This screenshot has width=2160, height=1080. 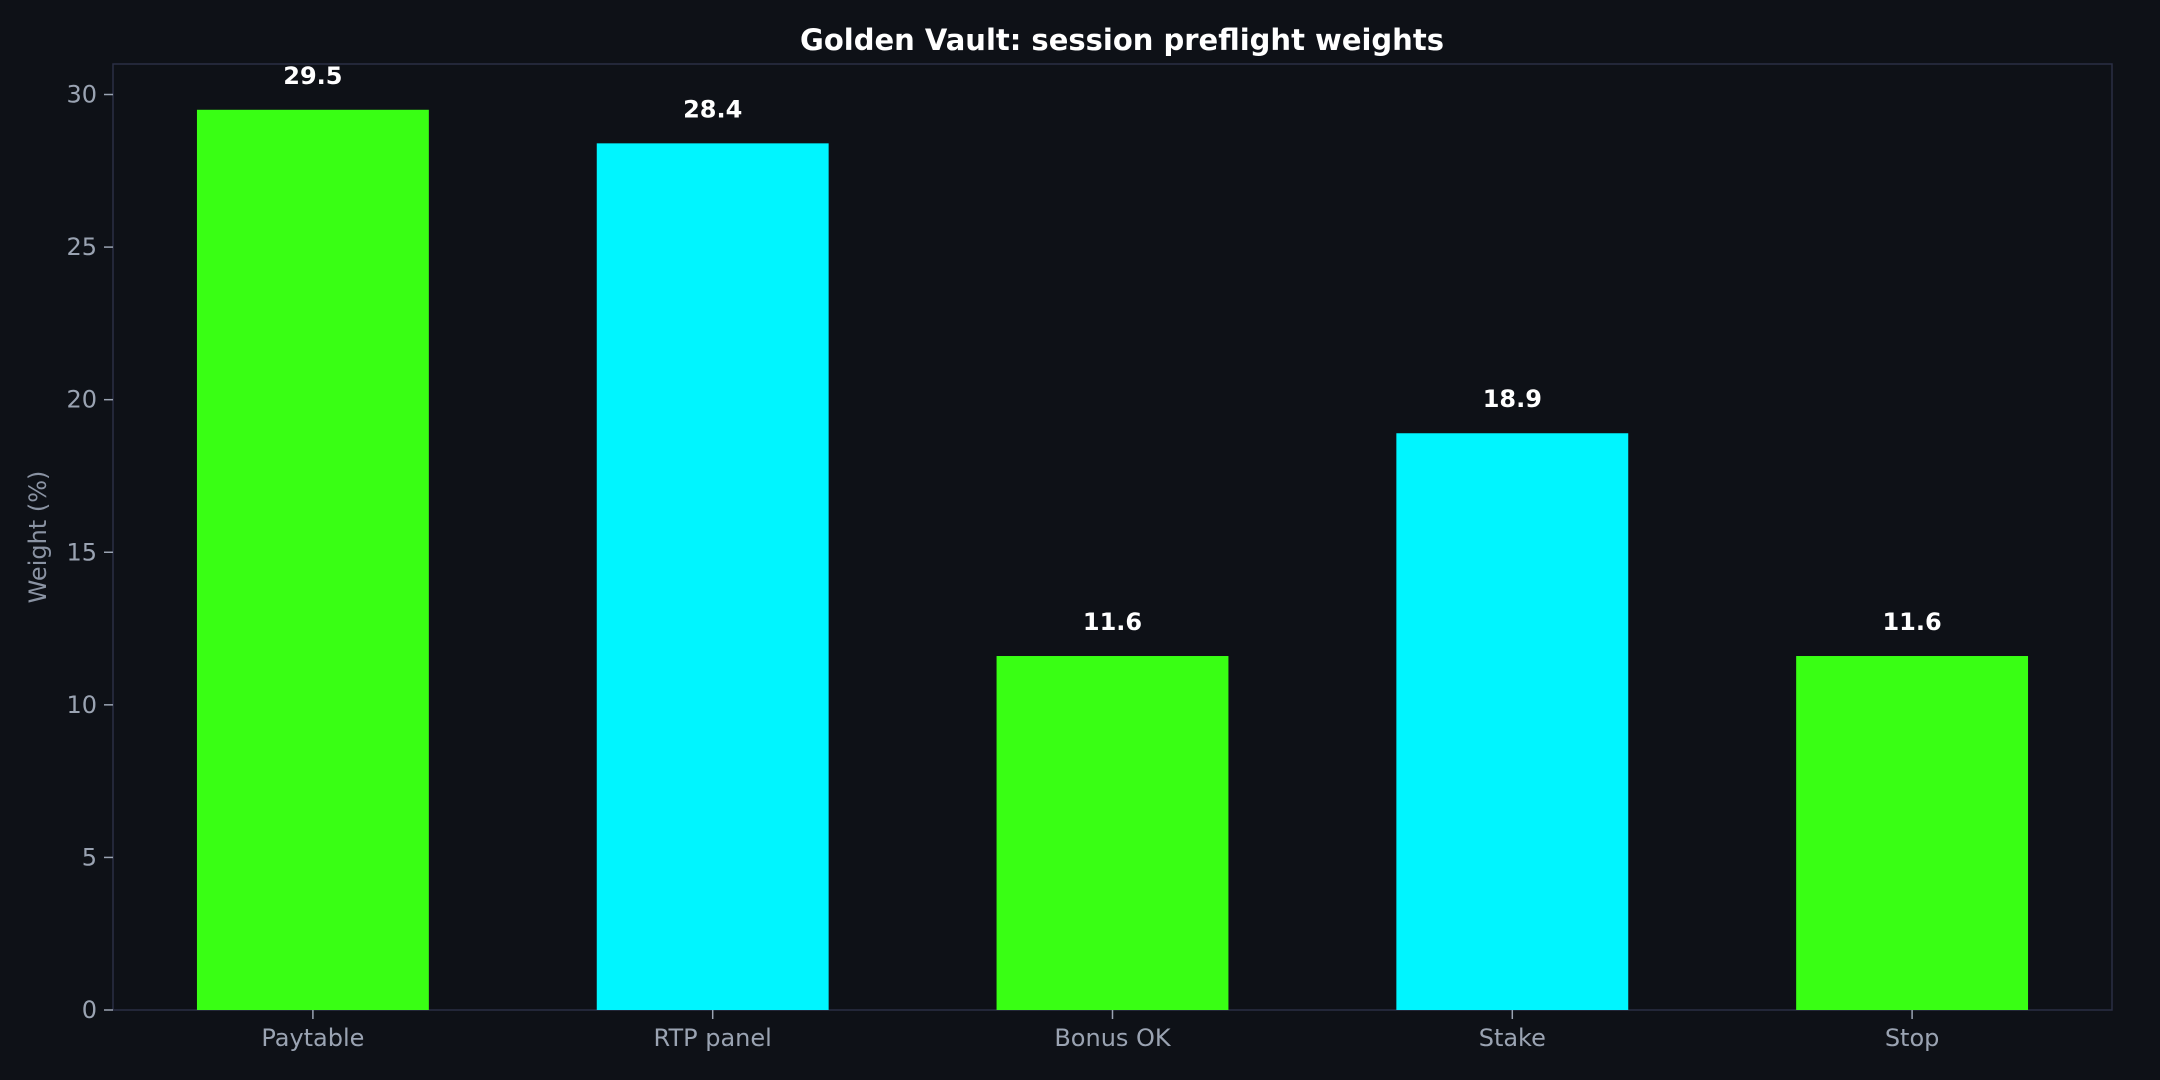 What do you see at coordinates (1512, 399) in the screenshot?
I see `data-label: 18.9` at bounding box center [1512, 399].